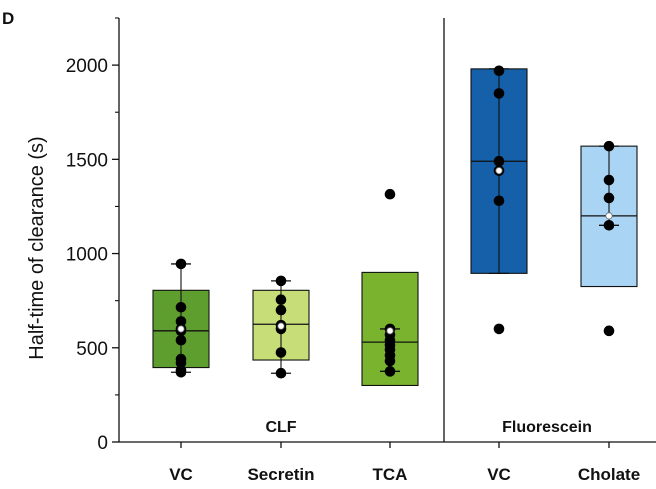 Image resolution: width=656 pixels, height=489 pixels. Describe the element at coordinates (87, 160) in the screenshot. I see `y-tick-label: 1500` at that location.